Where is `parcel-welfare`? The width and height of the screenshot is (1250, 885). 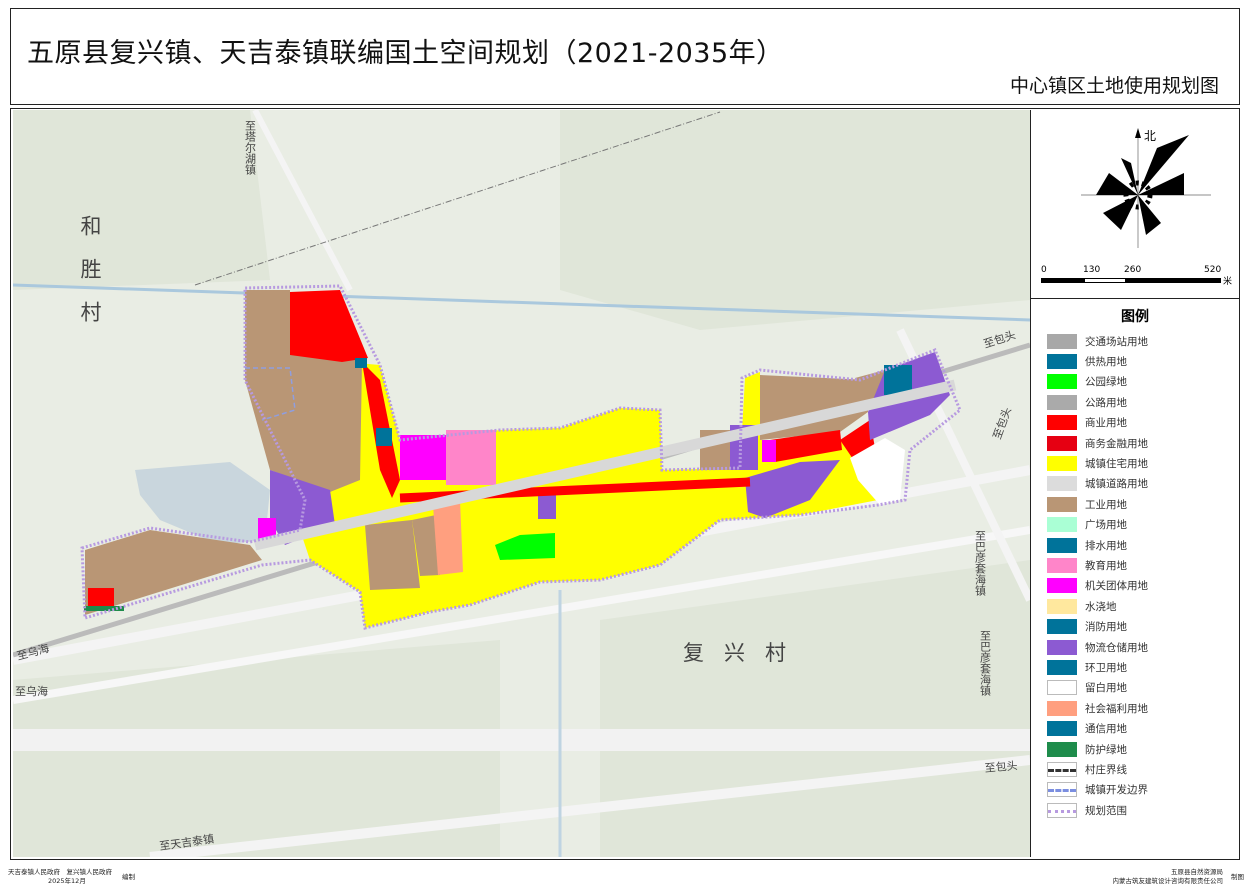 parcel-welfare is located at coordinates (448, 537).